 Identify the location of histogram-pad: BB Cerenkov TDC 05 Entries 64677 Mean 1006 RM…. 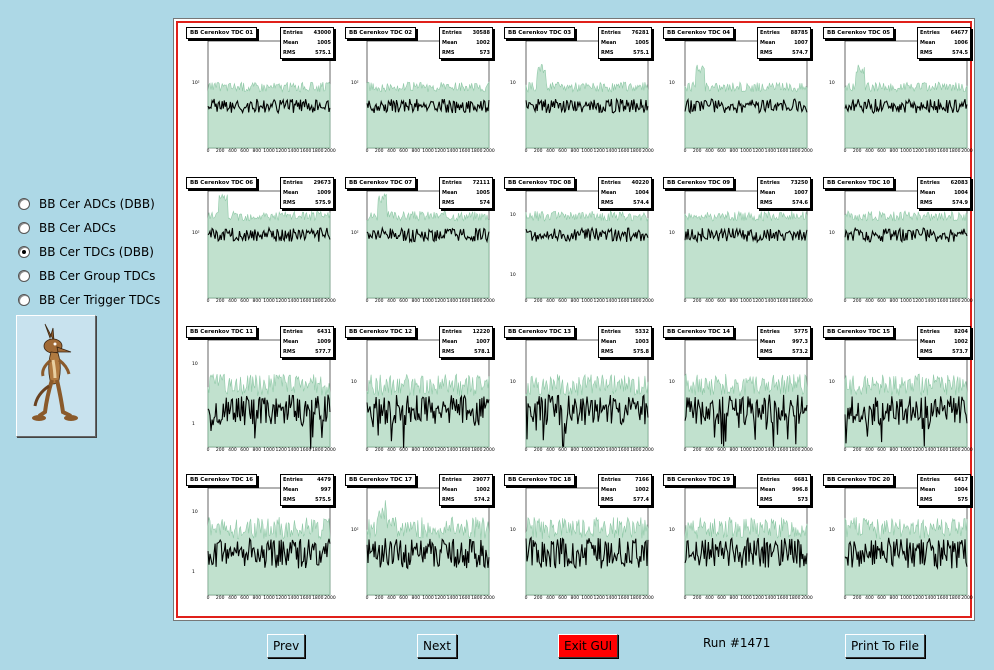
(894, 97).